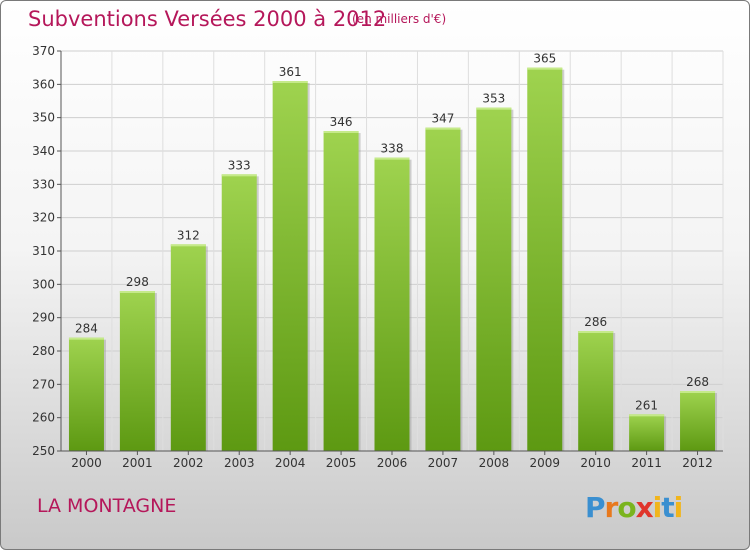 The image size is (750, 550). What do you see at coordinates (86, 329) in the screenshot?
I see `data-label: 284` at bounding box center [86, 329].